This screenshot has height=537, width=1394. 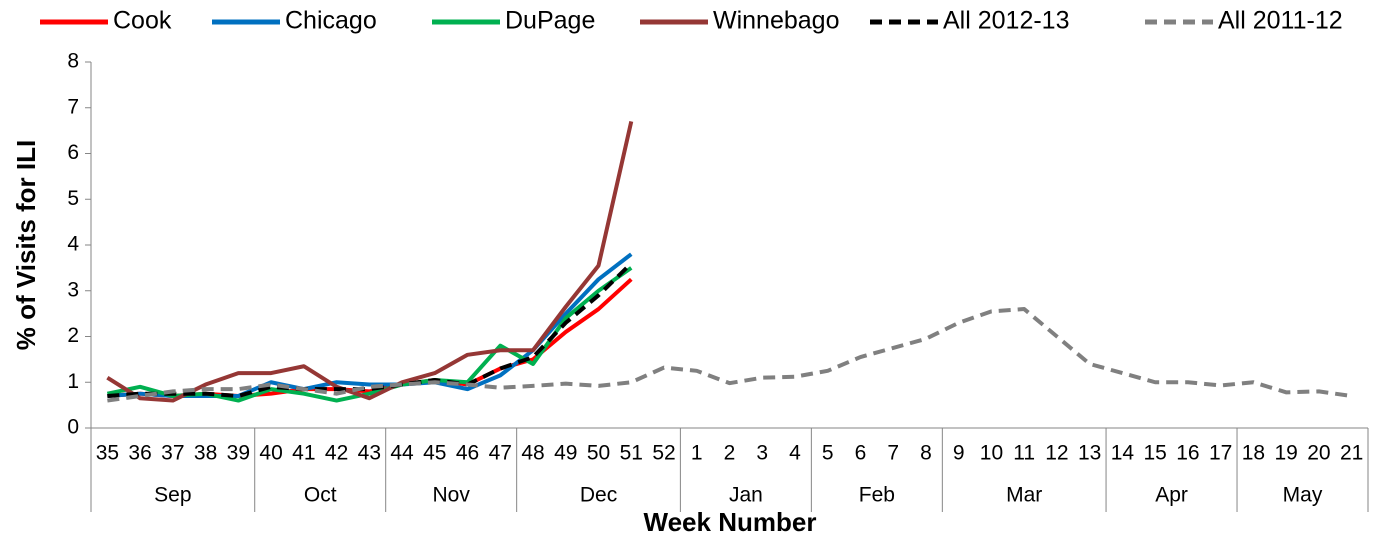 I want to click on month-label: Dec, so click(x=598, y=495).